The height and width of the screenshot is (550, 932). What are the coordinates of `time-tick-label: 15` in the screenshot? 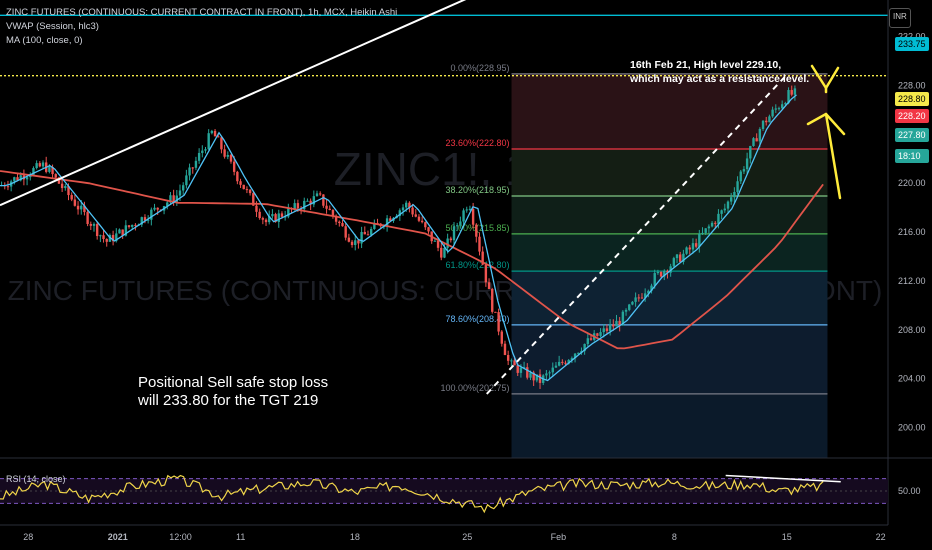 It's located at (787, 537).